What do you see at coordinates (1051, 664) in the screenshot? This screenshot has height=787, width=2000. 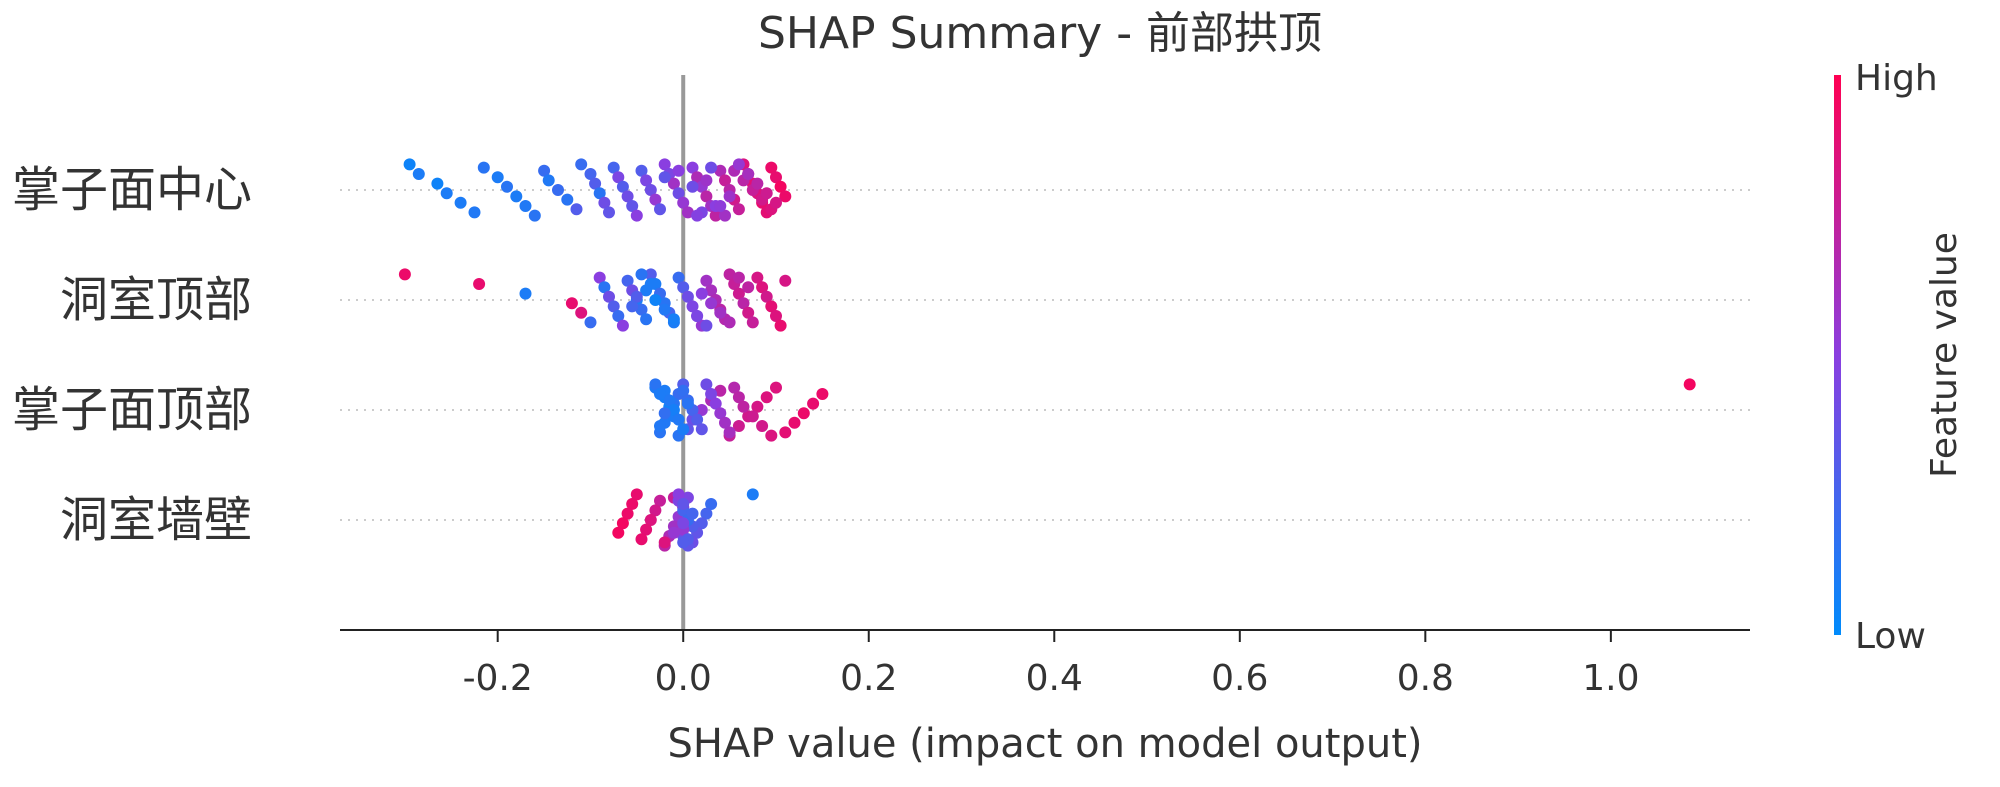 I see `x-ticks: -0.2 0.0 0.2 0.4 0.6 0.8 1.0` at bounding box center [1051, 664].